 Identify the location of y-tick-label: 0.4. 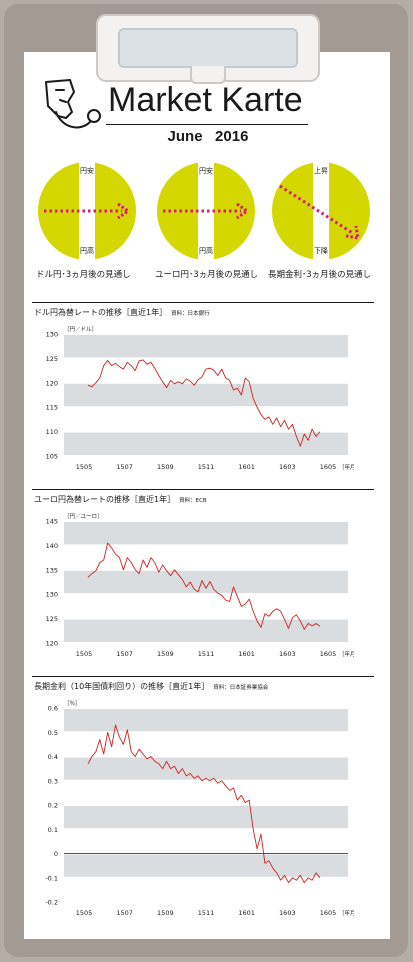
(53, 757).